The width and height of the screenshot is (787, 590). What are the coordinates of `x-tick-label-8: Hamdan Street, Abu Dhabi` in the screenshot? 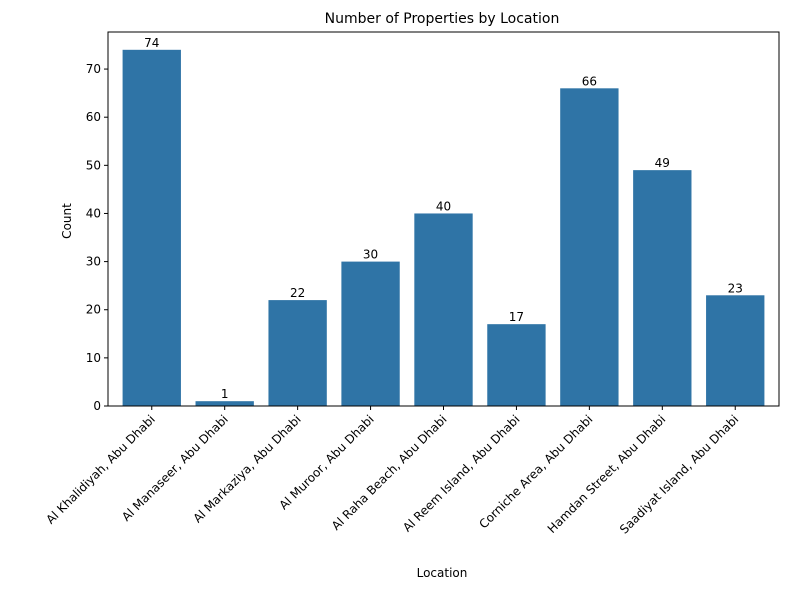 It's located at (607, 474).